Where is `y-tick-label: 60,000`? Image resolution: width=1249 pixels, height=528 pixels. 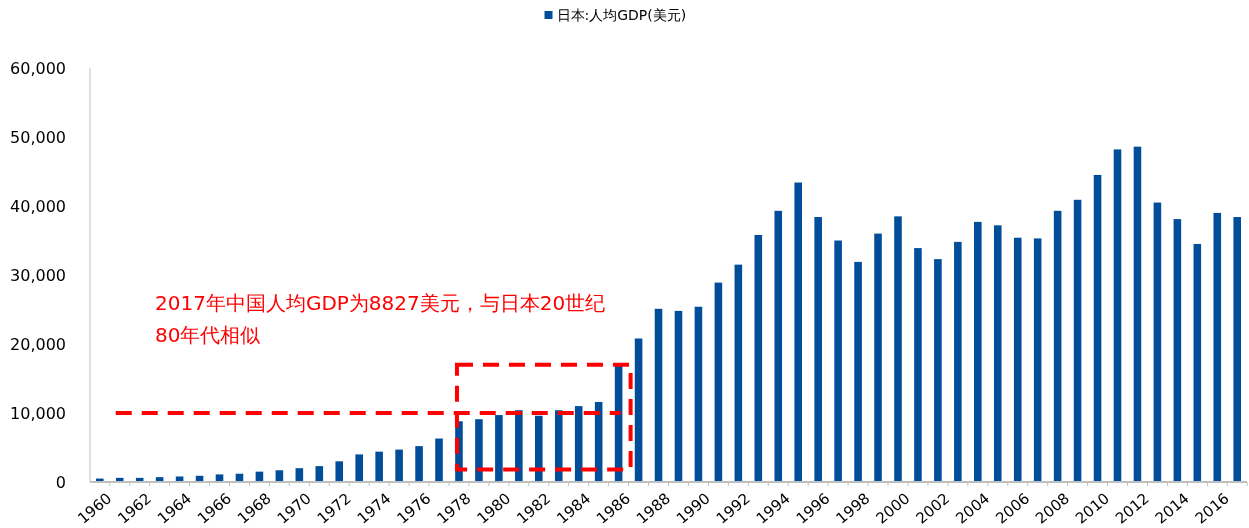
y-tick-label: 60,000 is located at coordinates (38, 68).